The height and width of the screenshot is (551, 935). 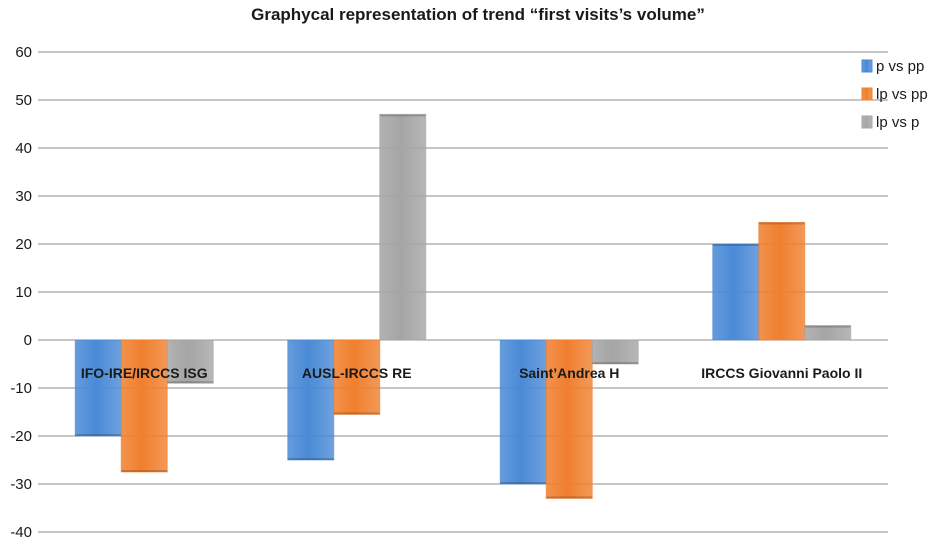 What do you see at coordinates (23, 292) in the screenshot?
I see `y-tick-label: 10` at bounding box center [23, 292].